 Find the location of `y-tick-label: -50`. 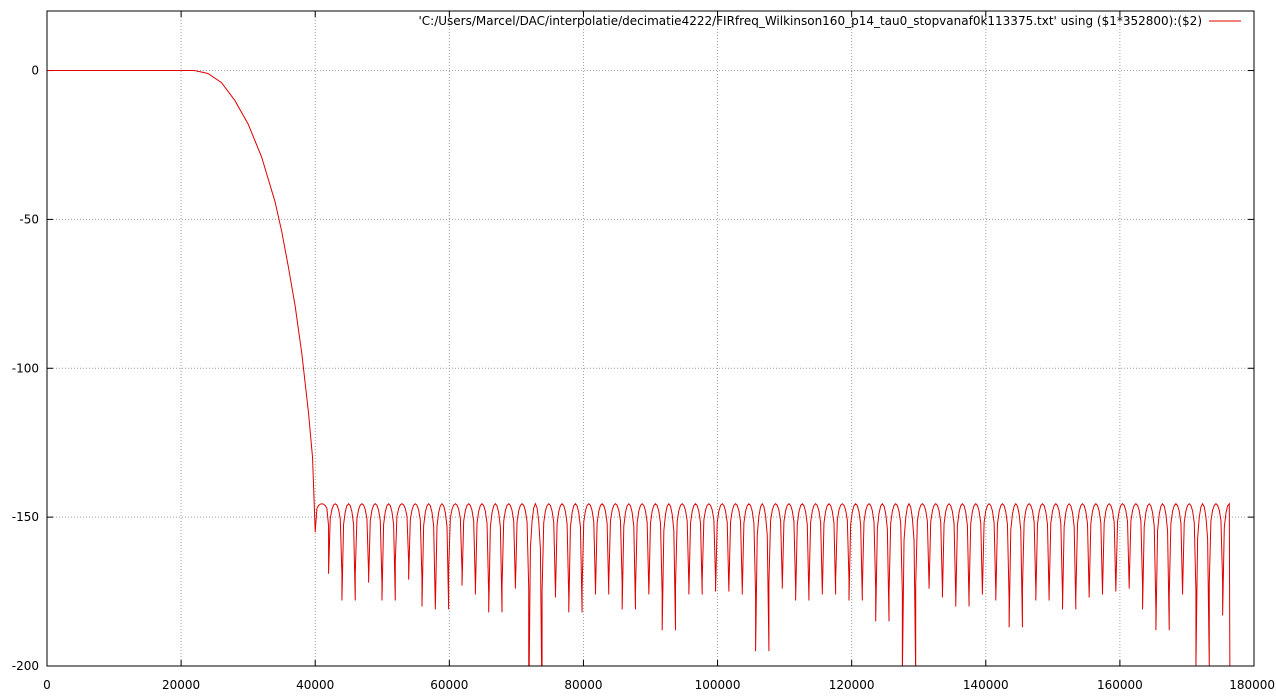

y-tick-label: -50 is located at coordinates (29, 219).